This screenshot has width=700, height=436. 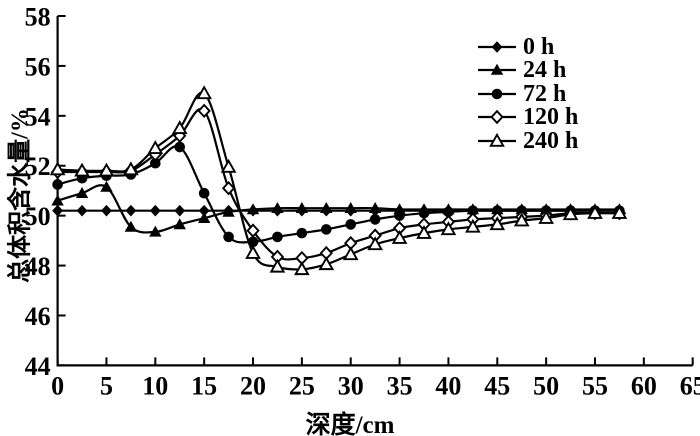 I want to click on legend-item-0h: 0 h, so click(x=527, y=47).